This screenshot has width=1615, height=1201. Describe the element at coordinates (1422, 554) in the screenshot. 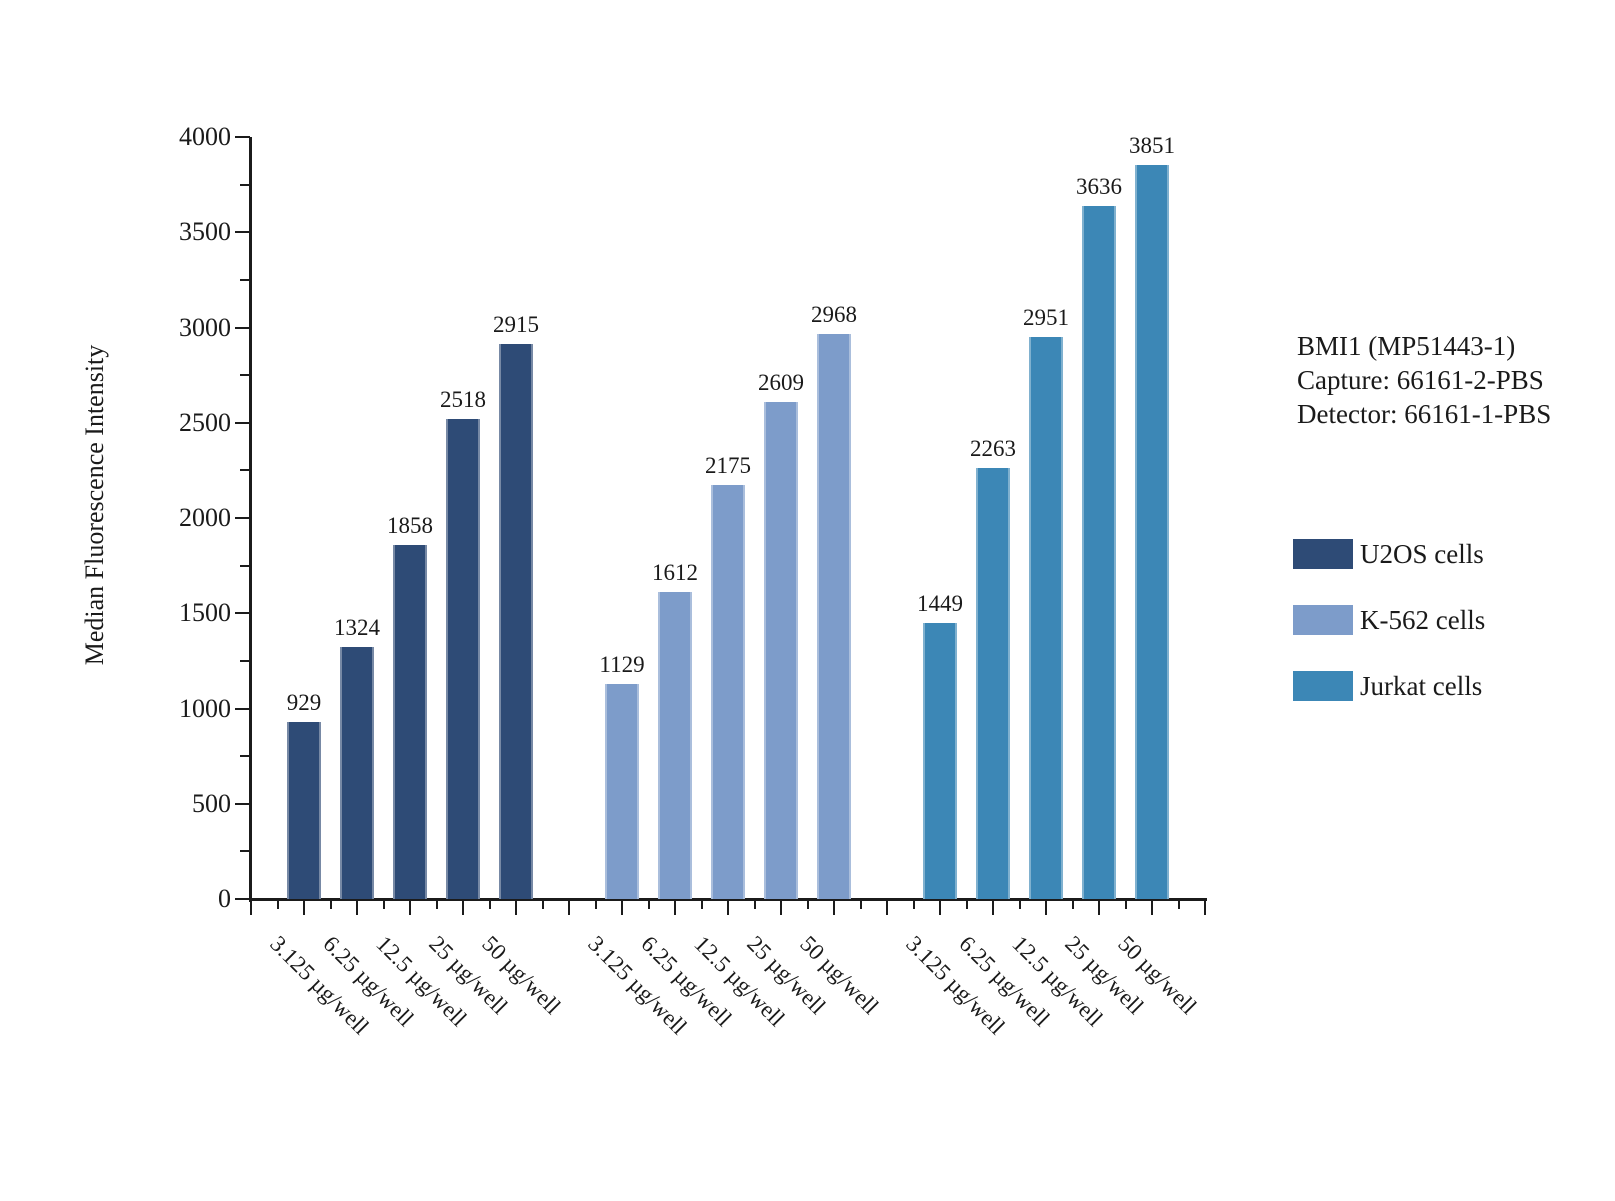

I see `legend-label: U2OS cells` at that location.